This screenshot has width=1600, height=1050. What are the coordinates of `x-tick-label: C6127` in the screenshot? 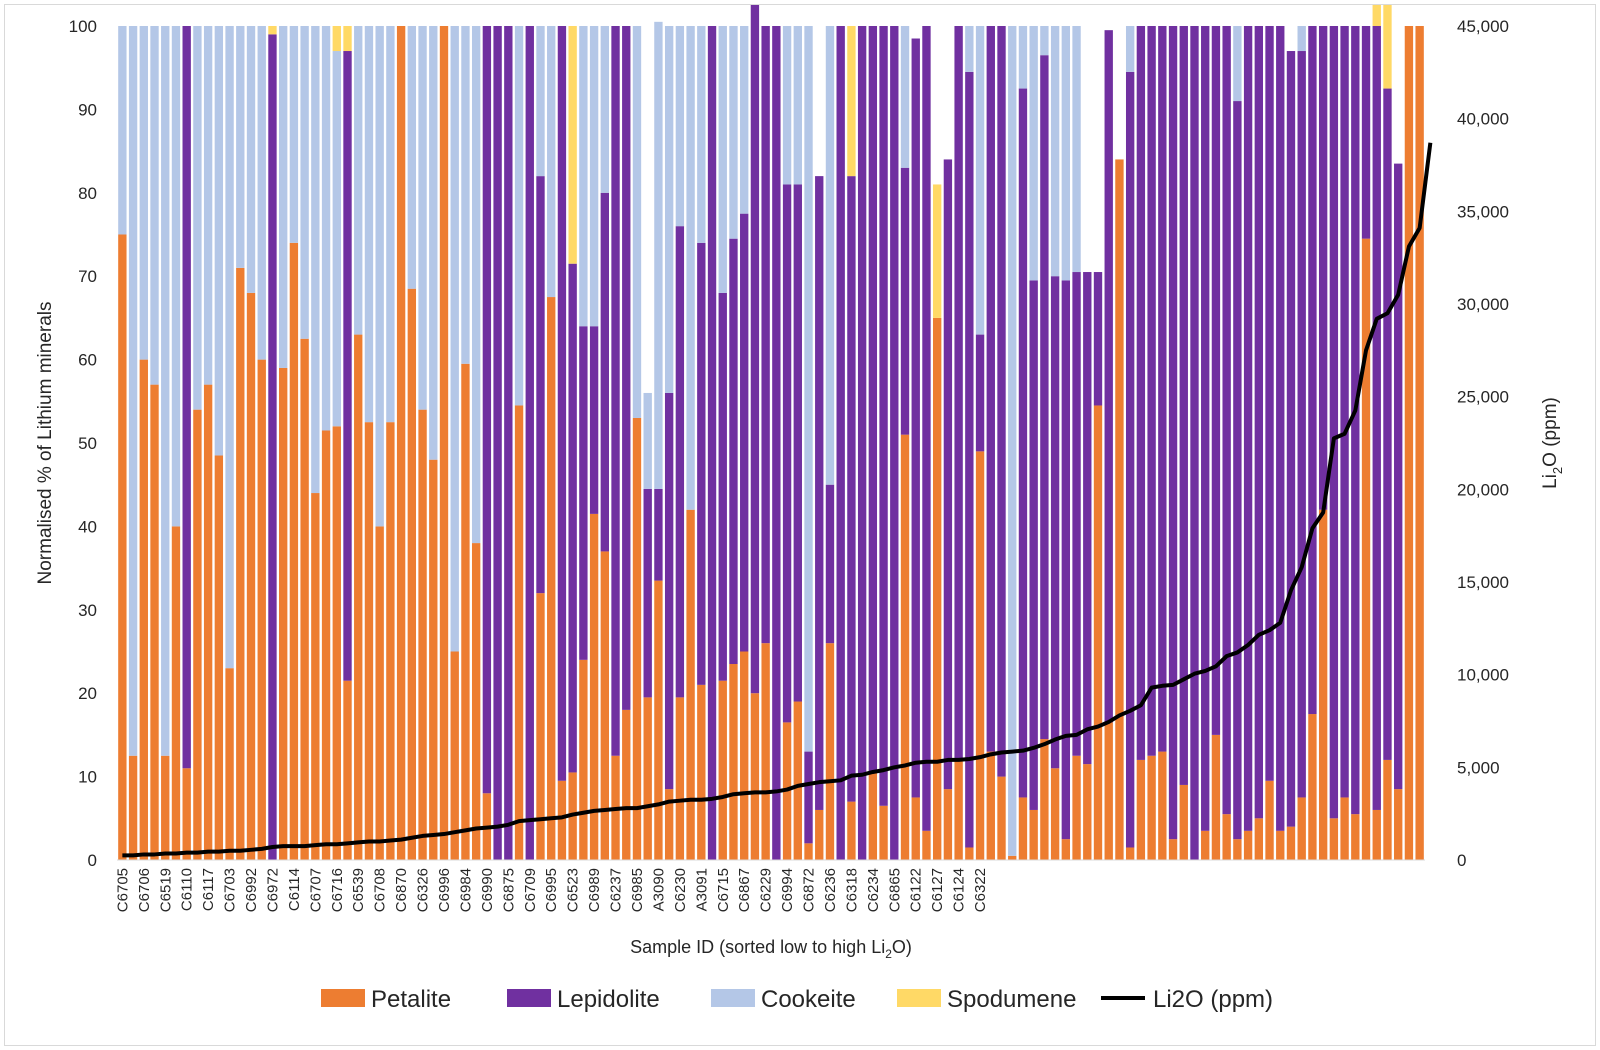 It's located at (937, 890).